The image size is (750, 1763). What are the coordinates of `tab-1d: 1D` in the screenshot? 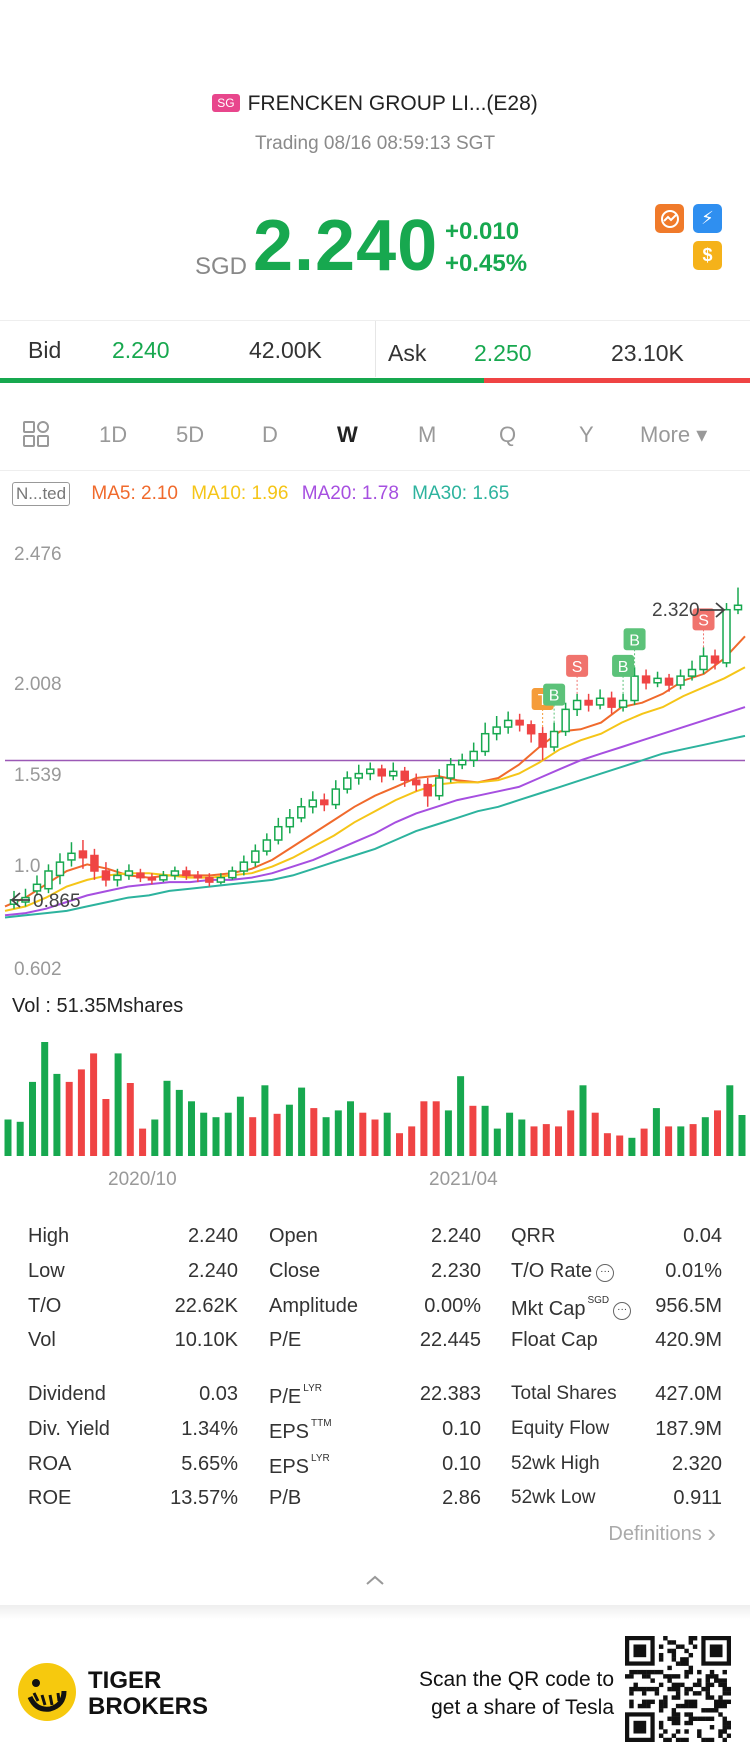 It's located at (113, 434).